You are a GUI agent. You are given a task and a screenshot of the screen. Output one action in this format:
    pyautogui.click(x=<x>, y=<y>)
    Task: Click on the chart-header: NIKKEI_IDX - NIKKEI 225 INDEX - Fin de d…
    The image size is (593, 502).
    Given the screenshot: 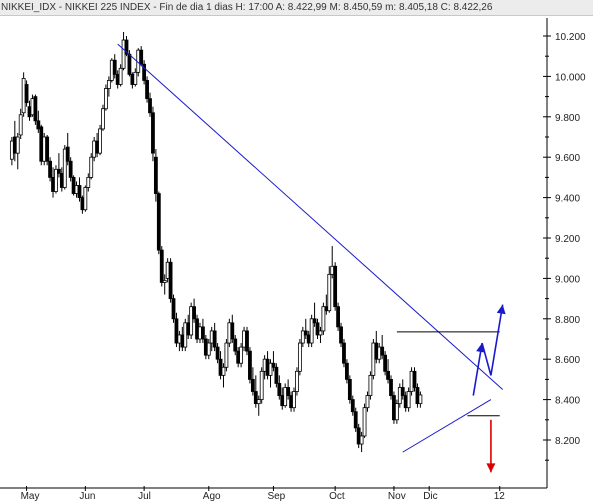 What is the action you would take?
    pyautogui.click(x=296, y=8)
    